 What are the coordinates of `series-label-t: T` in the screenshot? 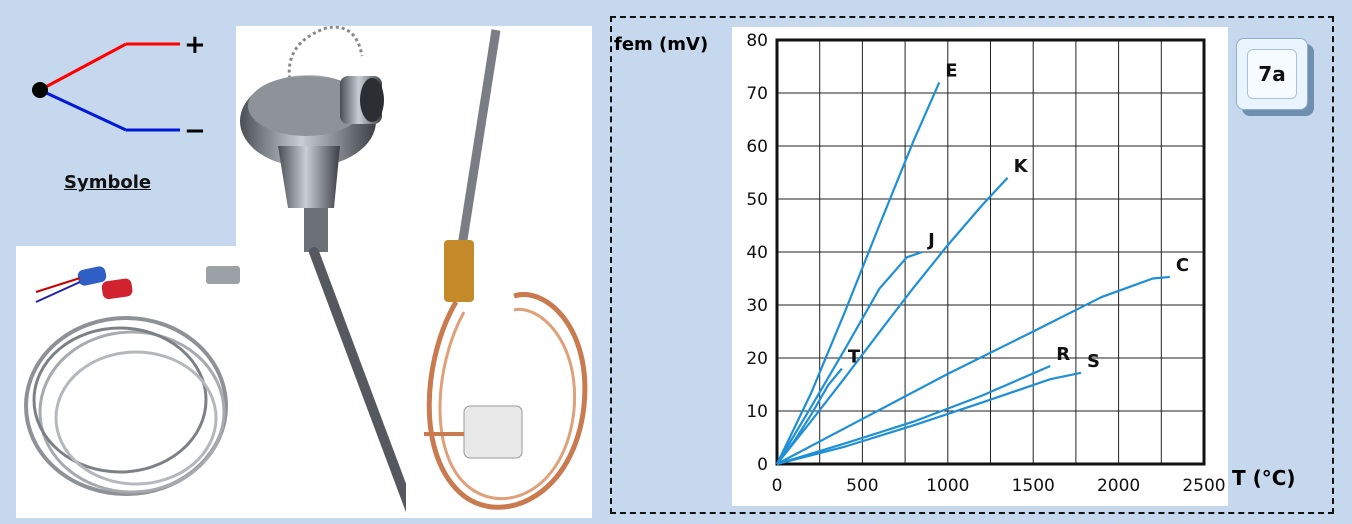 It's located at (854, 357).